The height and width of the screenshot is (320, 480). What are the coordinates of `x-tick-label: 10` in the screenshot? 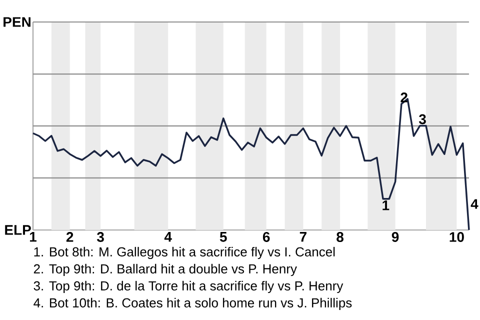 It's located at (457, 237).